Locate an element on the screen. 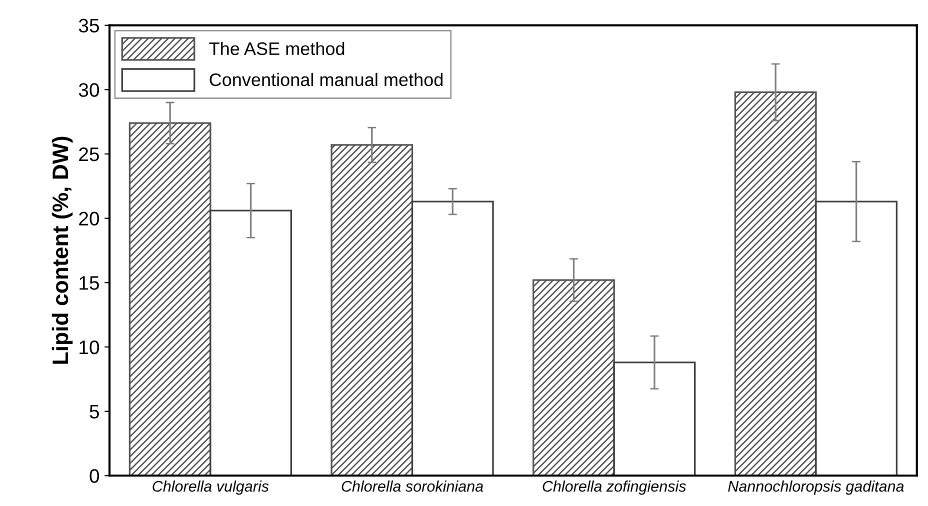 This screenshot has height=506, width=928. y-tick-label: 25 is located at coordinates (89, 154).